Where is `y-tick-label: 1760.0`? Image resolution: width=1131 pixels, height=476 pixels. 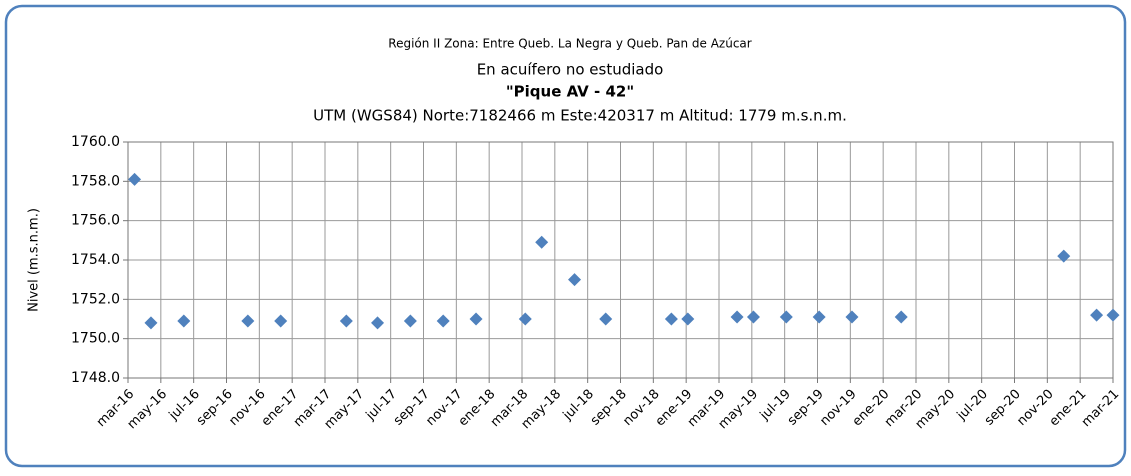
y-tick-label: 1760.0 is located at coordinates (95, 142).